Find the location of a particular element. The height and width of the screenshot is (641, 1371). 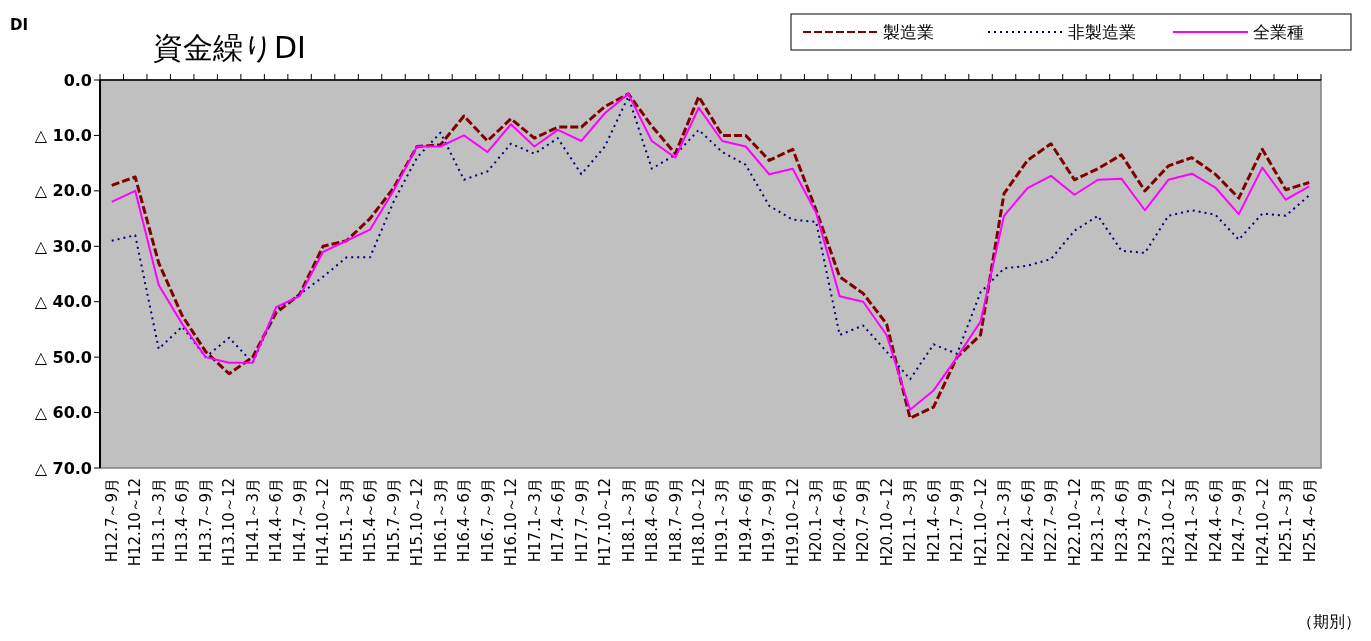

y-tick-label: △ 40.0 is located at coordinates (63, 302).